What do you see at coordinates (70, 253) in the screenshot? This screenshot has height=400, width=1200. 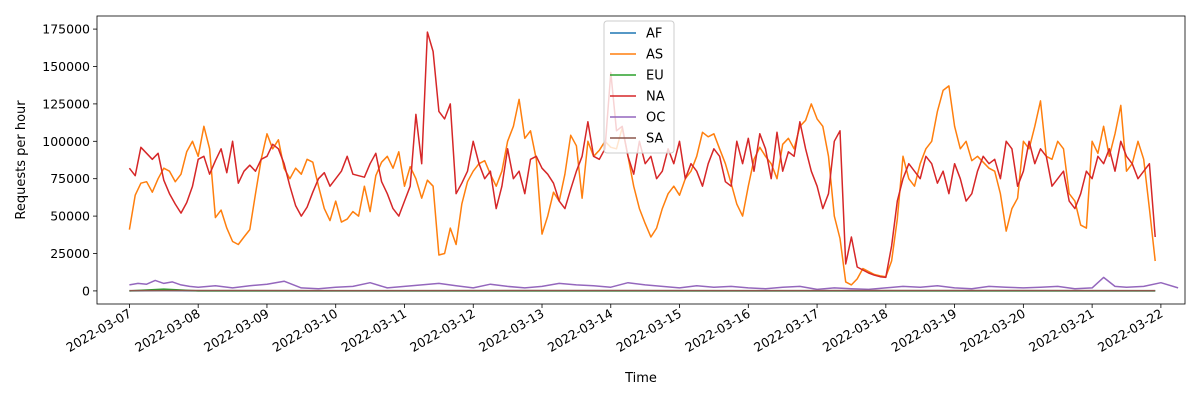 I see `y-tick-label: 25000` at bounding box center [70, 253].